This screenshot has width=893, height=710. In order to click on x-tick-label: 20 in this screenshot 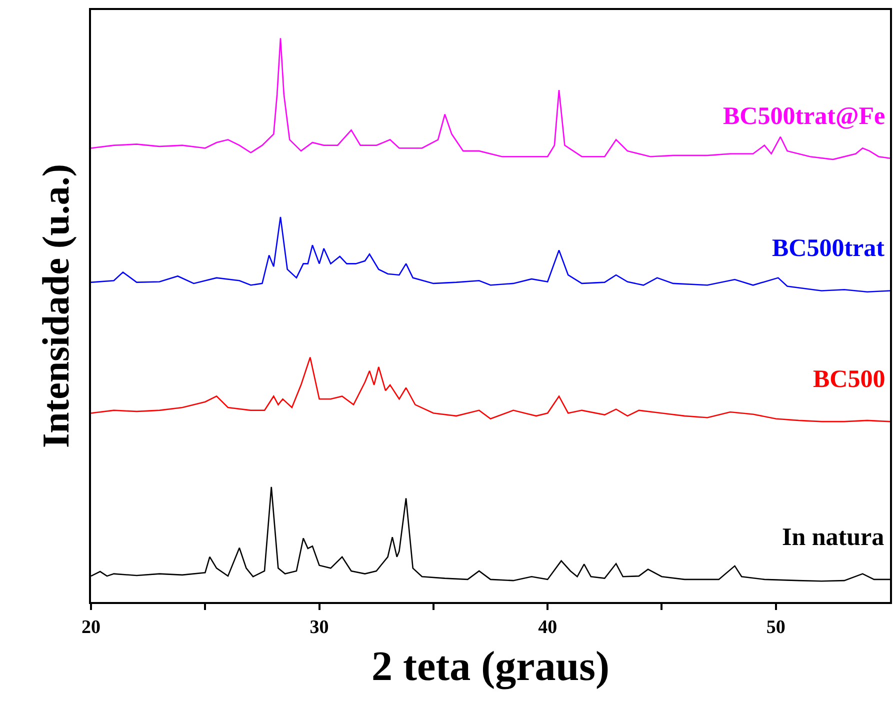, I will do `click(91, 627)`.